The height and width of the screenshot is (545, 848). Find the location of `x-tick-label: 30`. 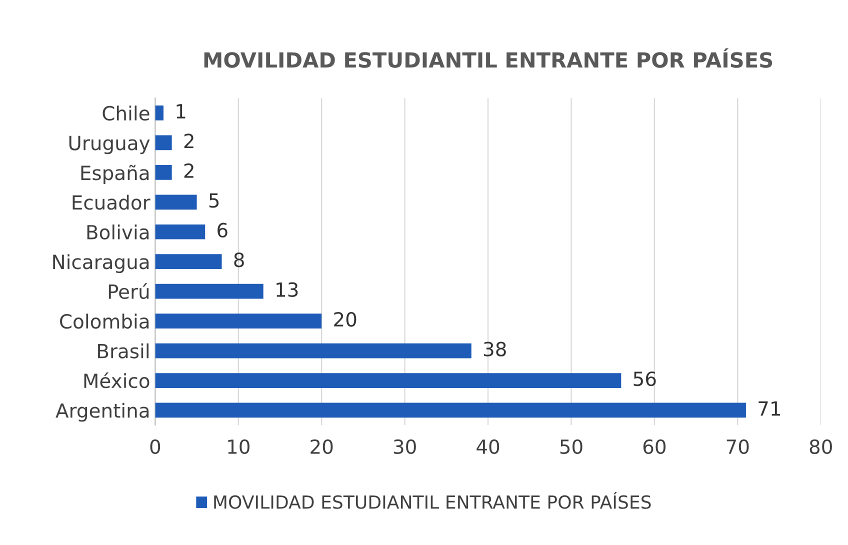

x-tick-label: 30 is located at coordinates (405, 446).